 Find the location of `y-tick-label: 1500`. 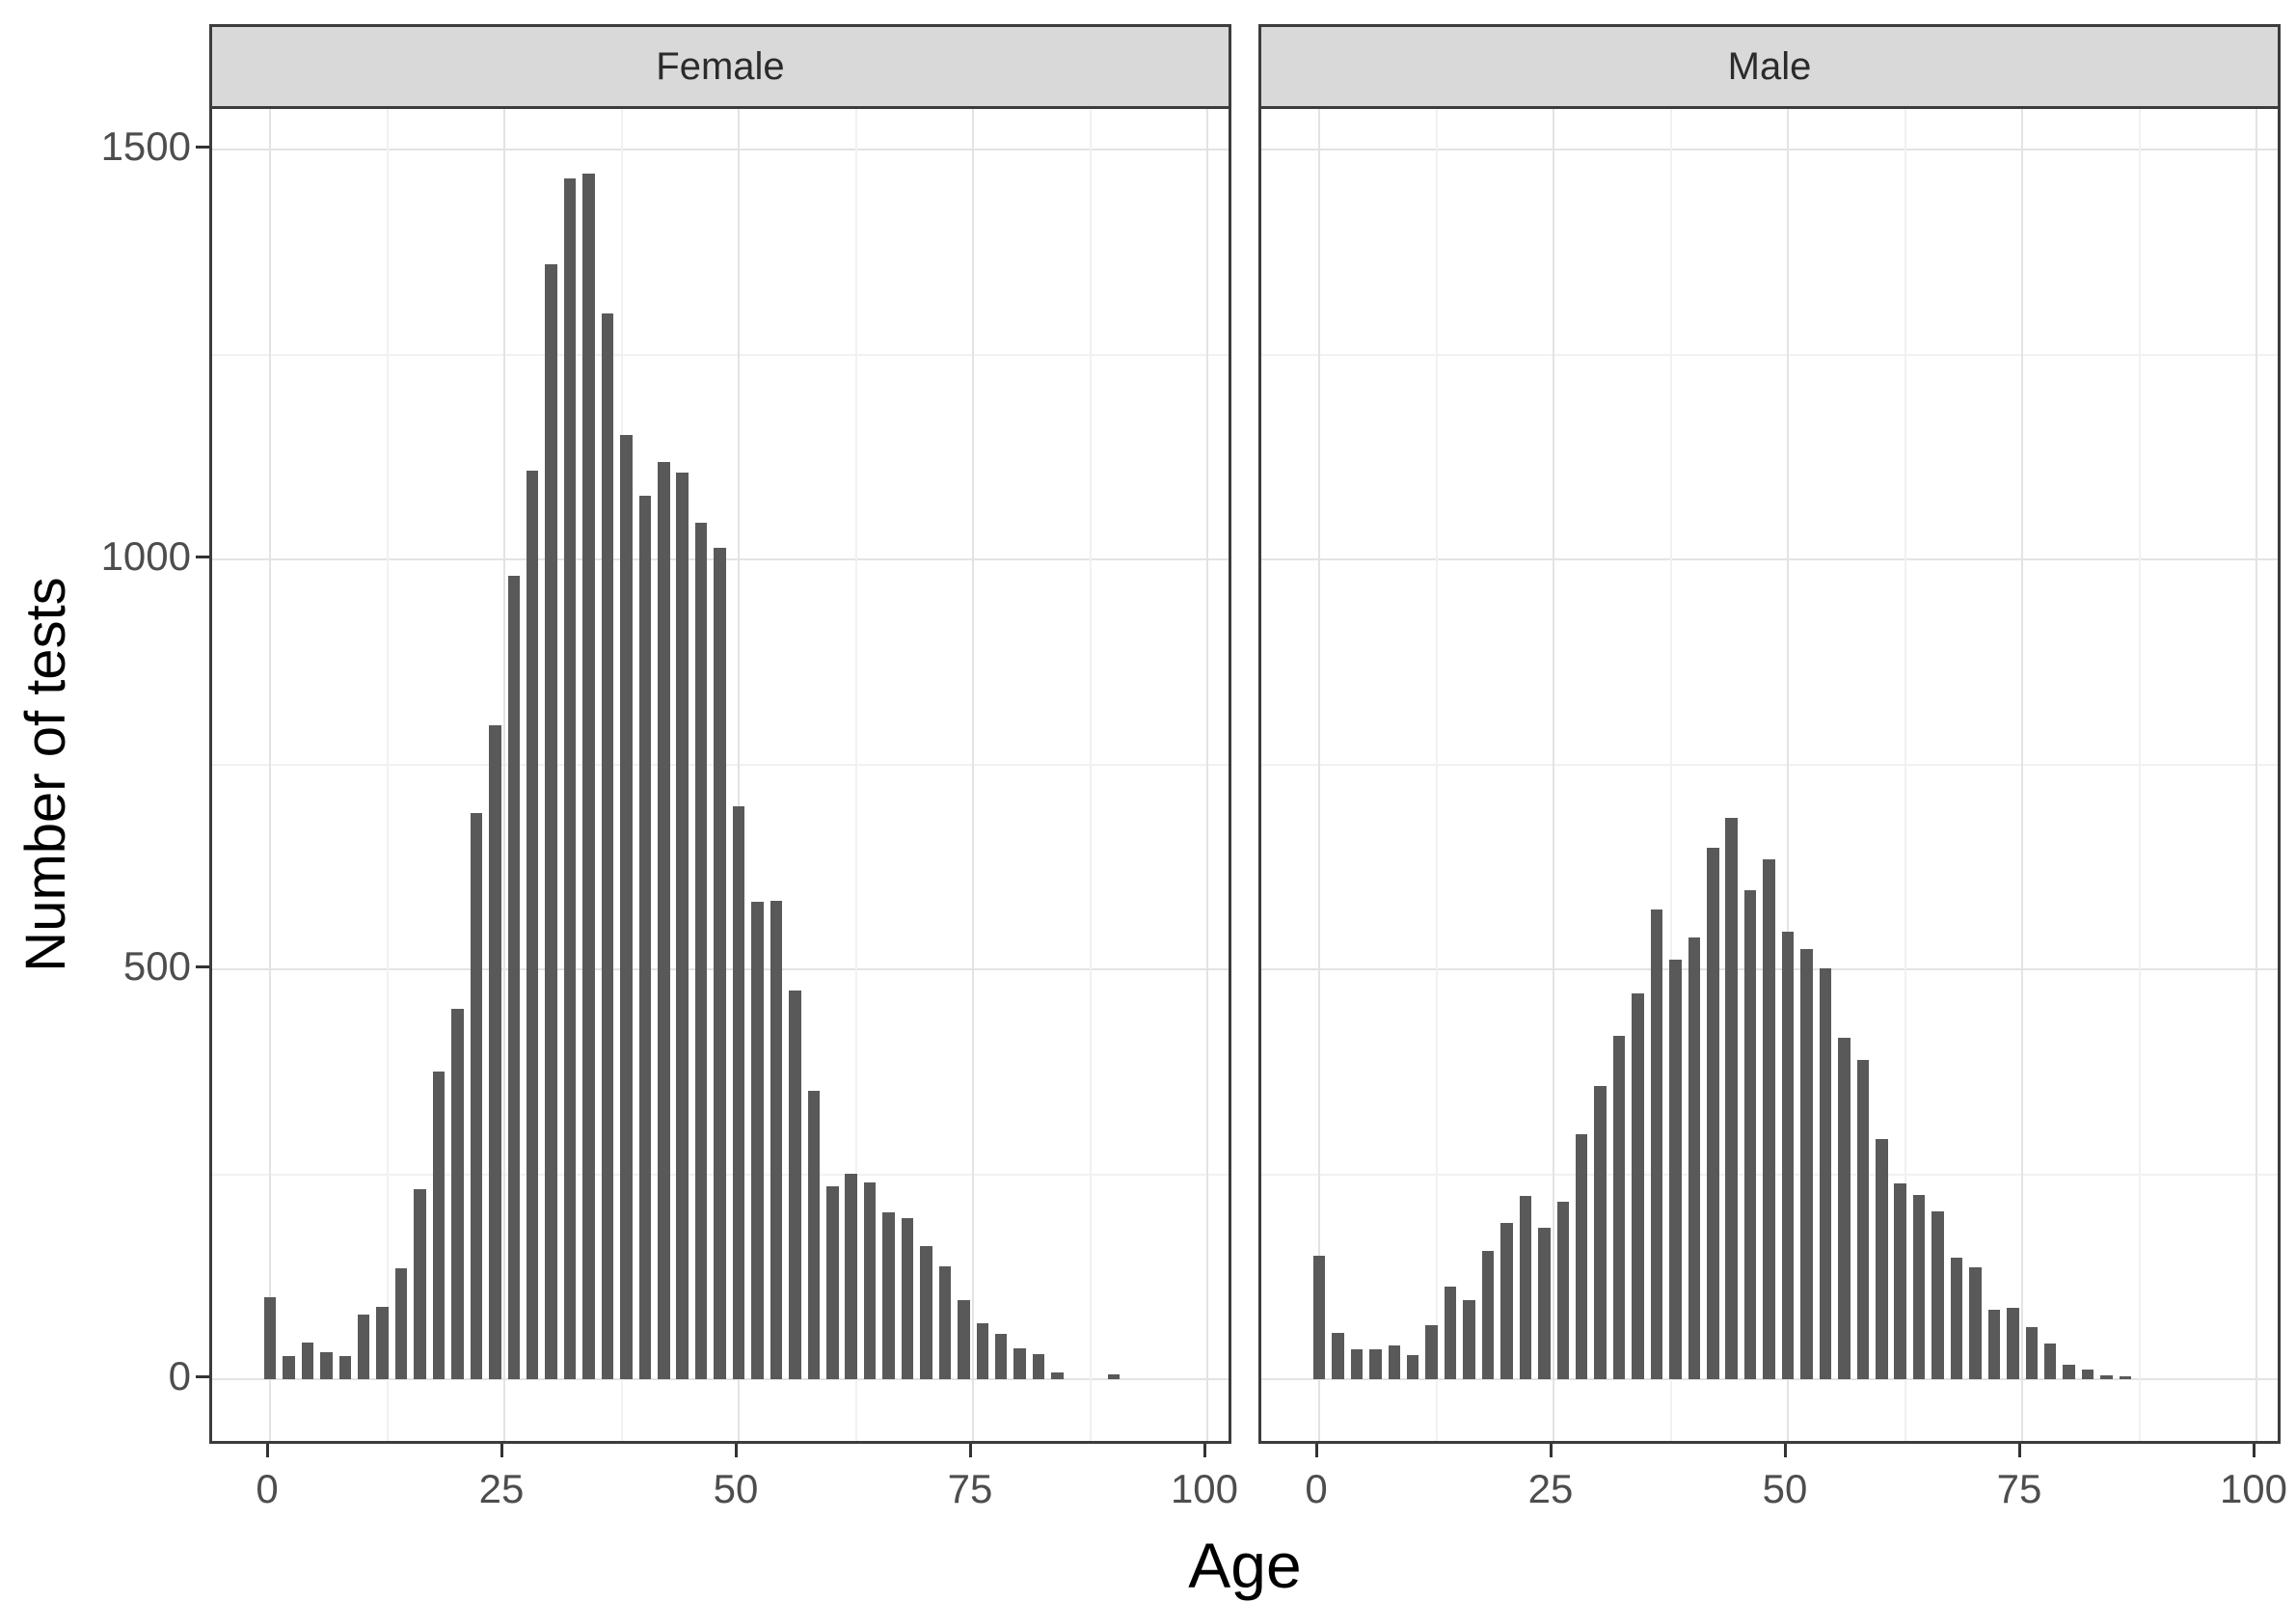

y-tick-label: 1500 is located at coordinates (145, 146).